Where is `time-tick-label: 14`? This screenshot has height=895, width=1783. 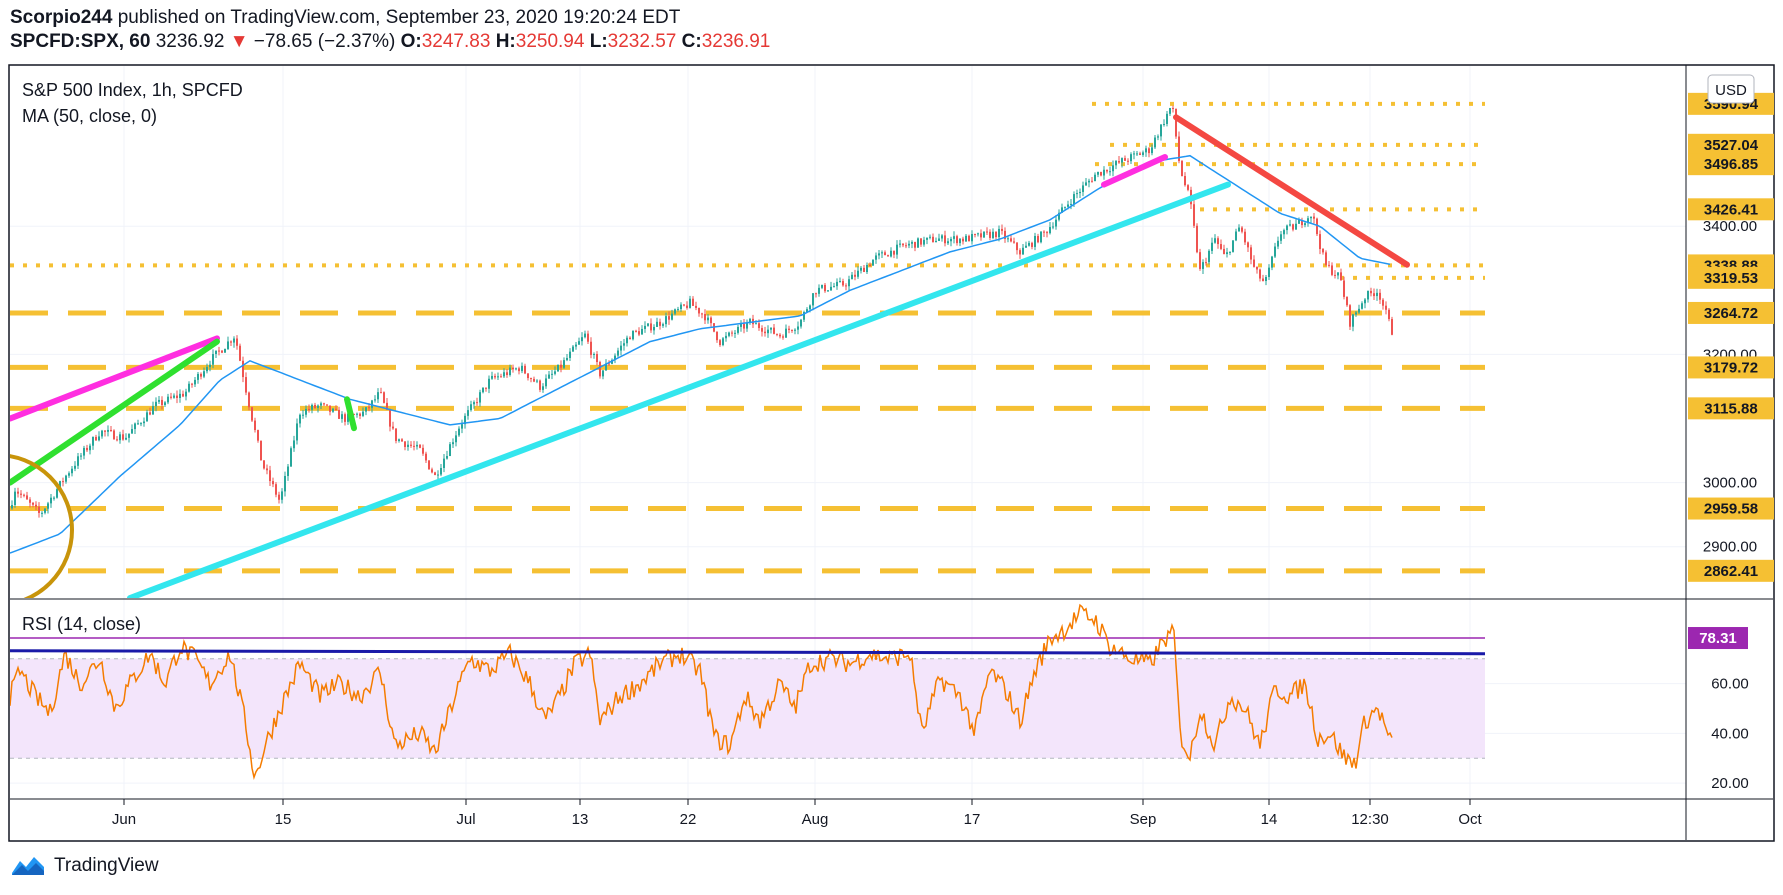 time-tick-label: 14 is located at coordinates (1269, 819).